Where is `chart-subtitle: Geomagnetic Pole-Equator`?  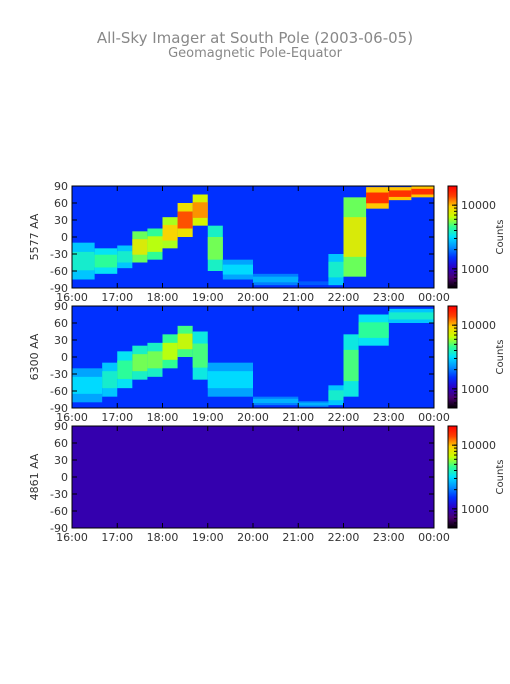
chart-subtitle: Geomagnetic Pole-Equator is located at coordinates (255, 53).